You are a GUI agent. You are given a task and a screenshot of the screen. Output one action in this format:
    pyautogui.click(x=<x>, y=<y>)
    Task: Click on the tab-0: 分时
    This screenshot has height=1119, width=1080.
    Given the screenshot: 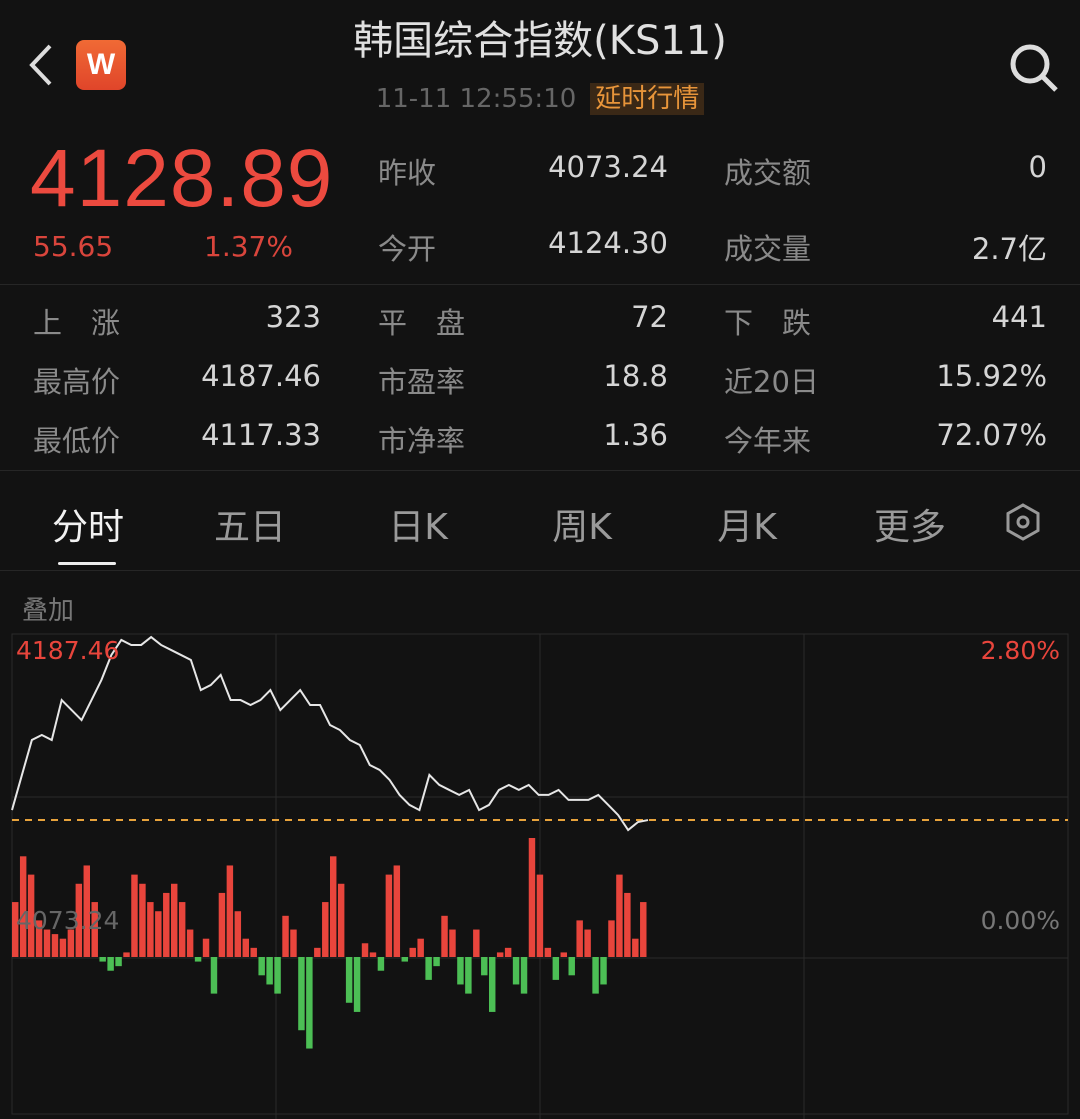 What is the action you would take?
    pyautogui.click(x=88, y=527)
    